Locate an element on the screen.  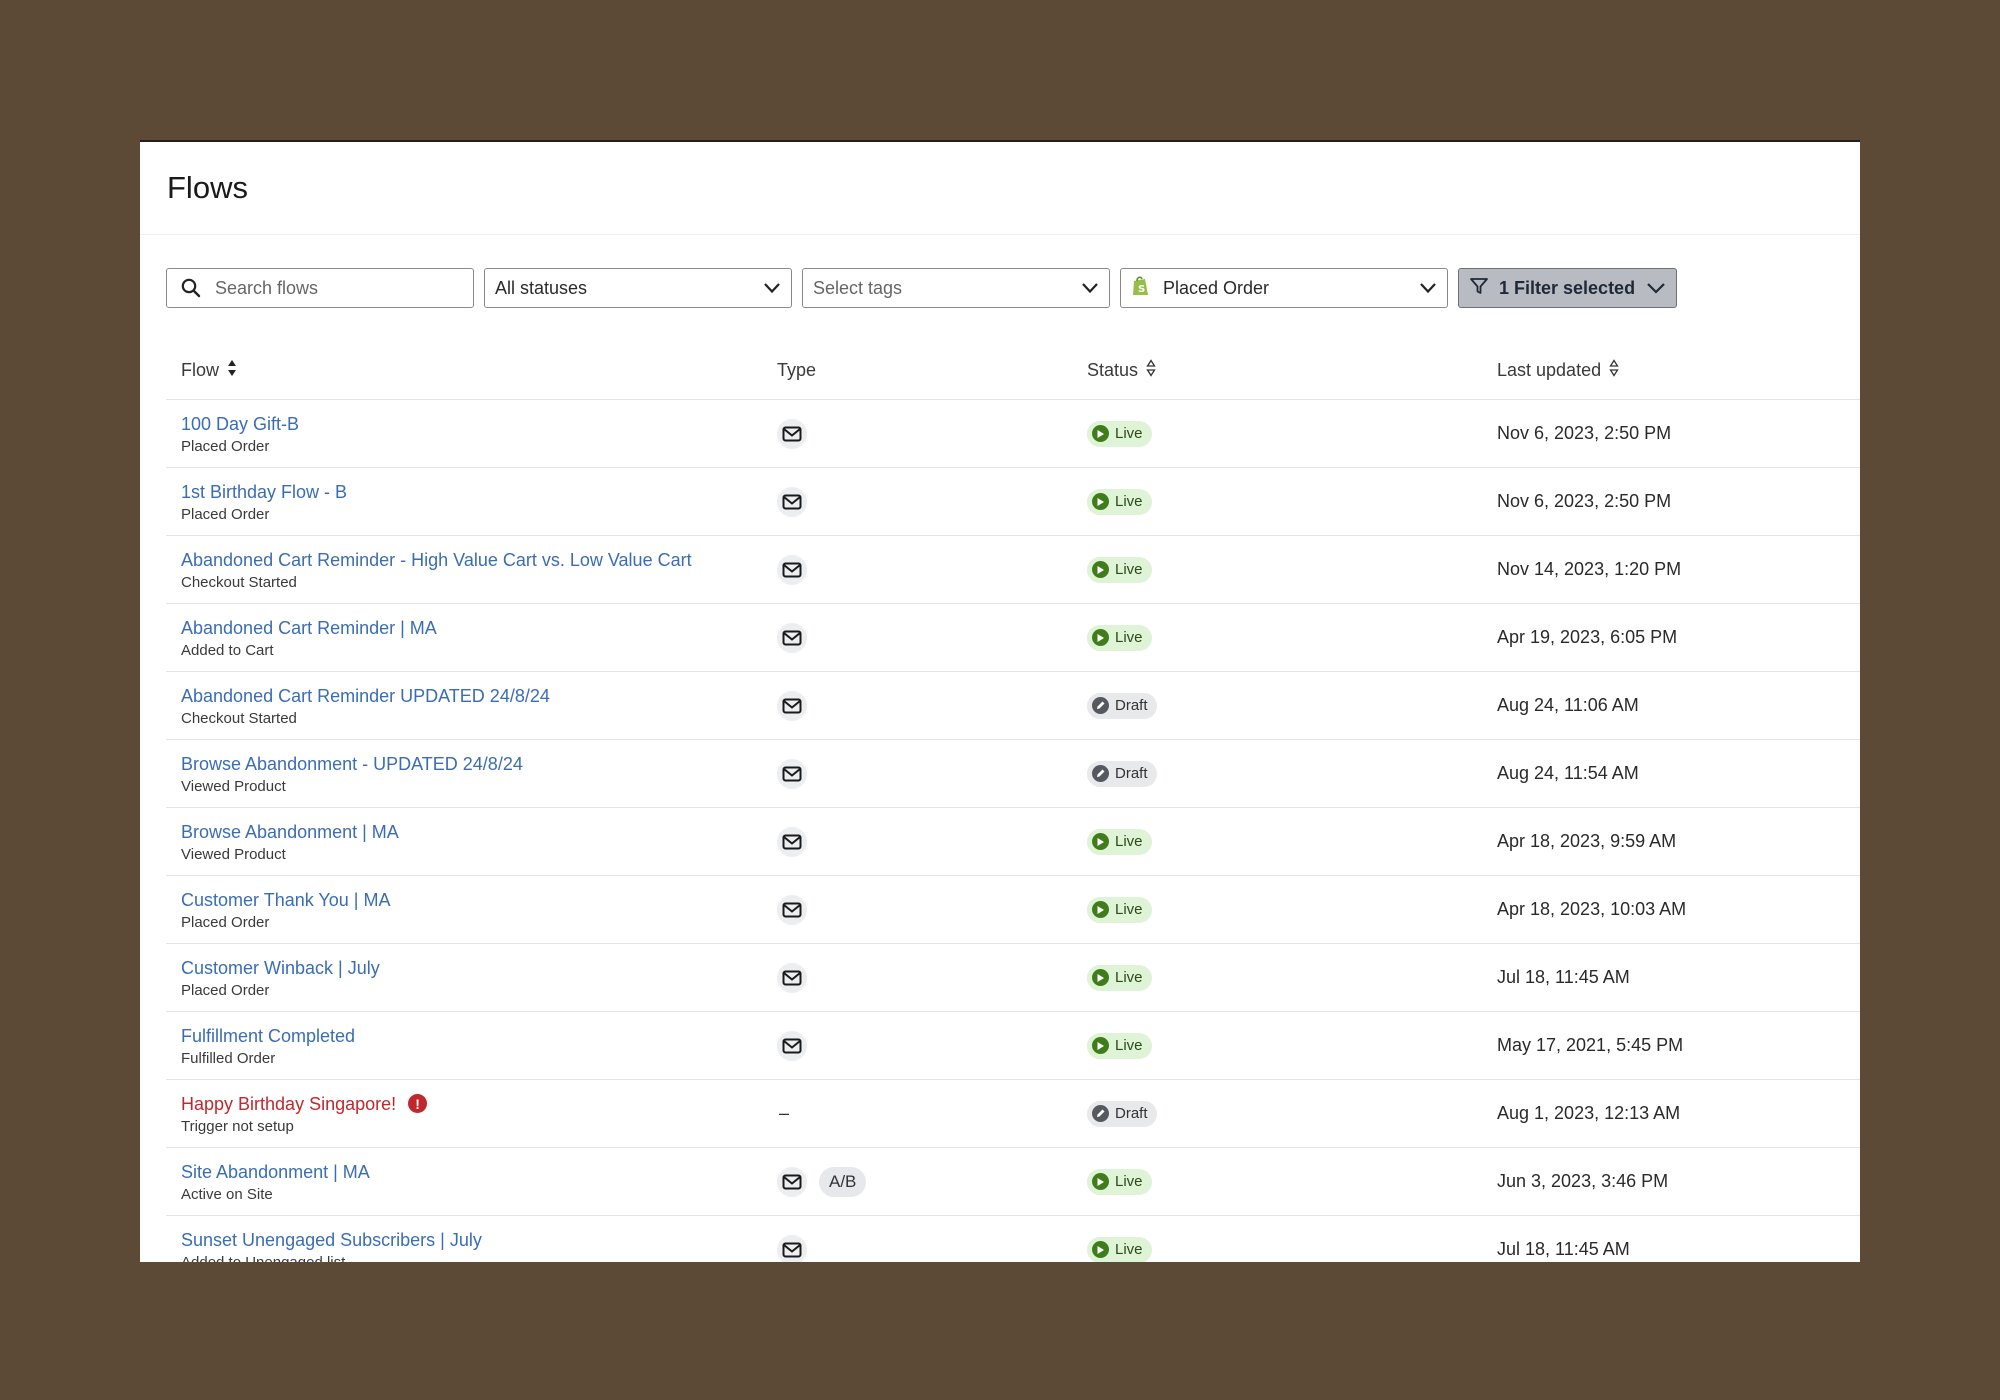
trigger-select-value: Placed Order is located at coordinates (1216, 287).